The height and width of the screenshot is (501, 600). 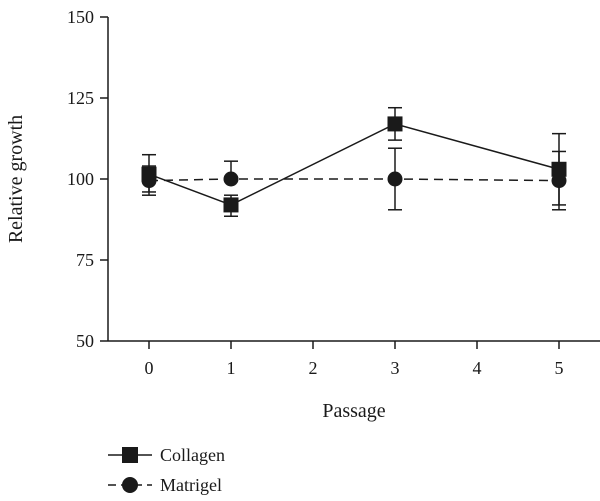 What do you see at coordinates (80, 17) in the screenshot?
I see `y-tick-label: 150` at bounding box center [80, 17].